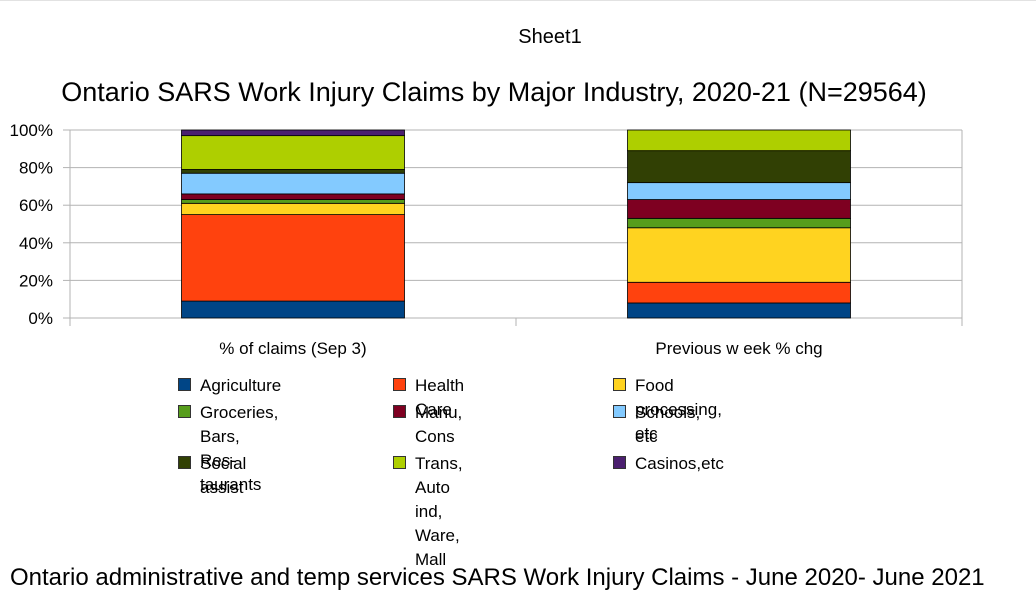 Image resolution: width=1036 pixels, height=592 pixels. What do you see at coordinates (36, 205) in the screenshot?
I see `y-tick-label: 60%` at bounding box center [36, 205].